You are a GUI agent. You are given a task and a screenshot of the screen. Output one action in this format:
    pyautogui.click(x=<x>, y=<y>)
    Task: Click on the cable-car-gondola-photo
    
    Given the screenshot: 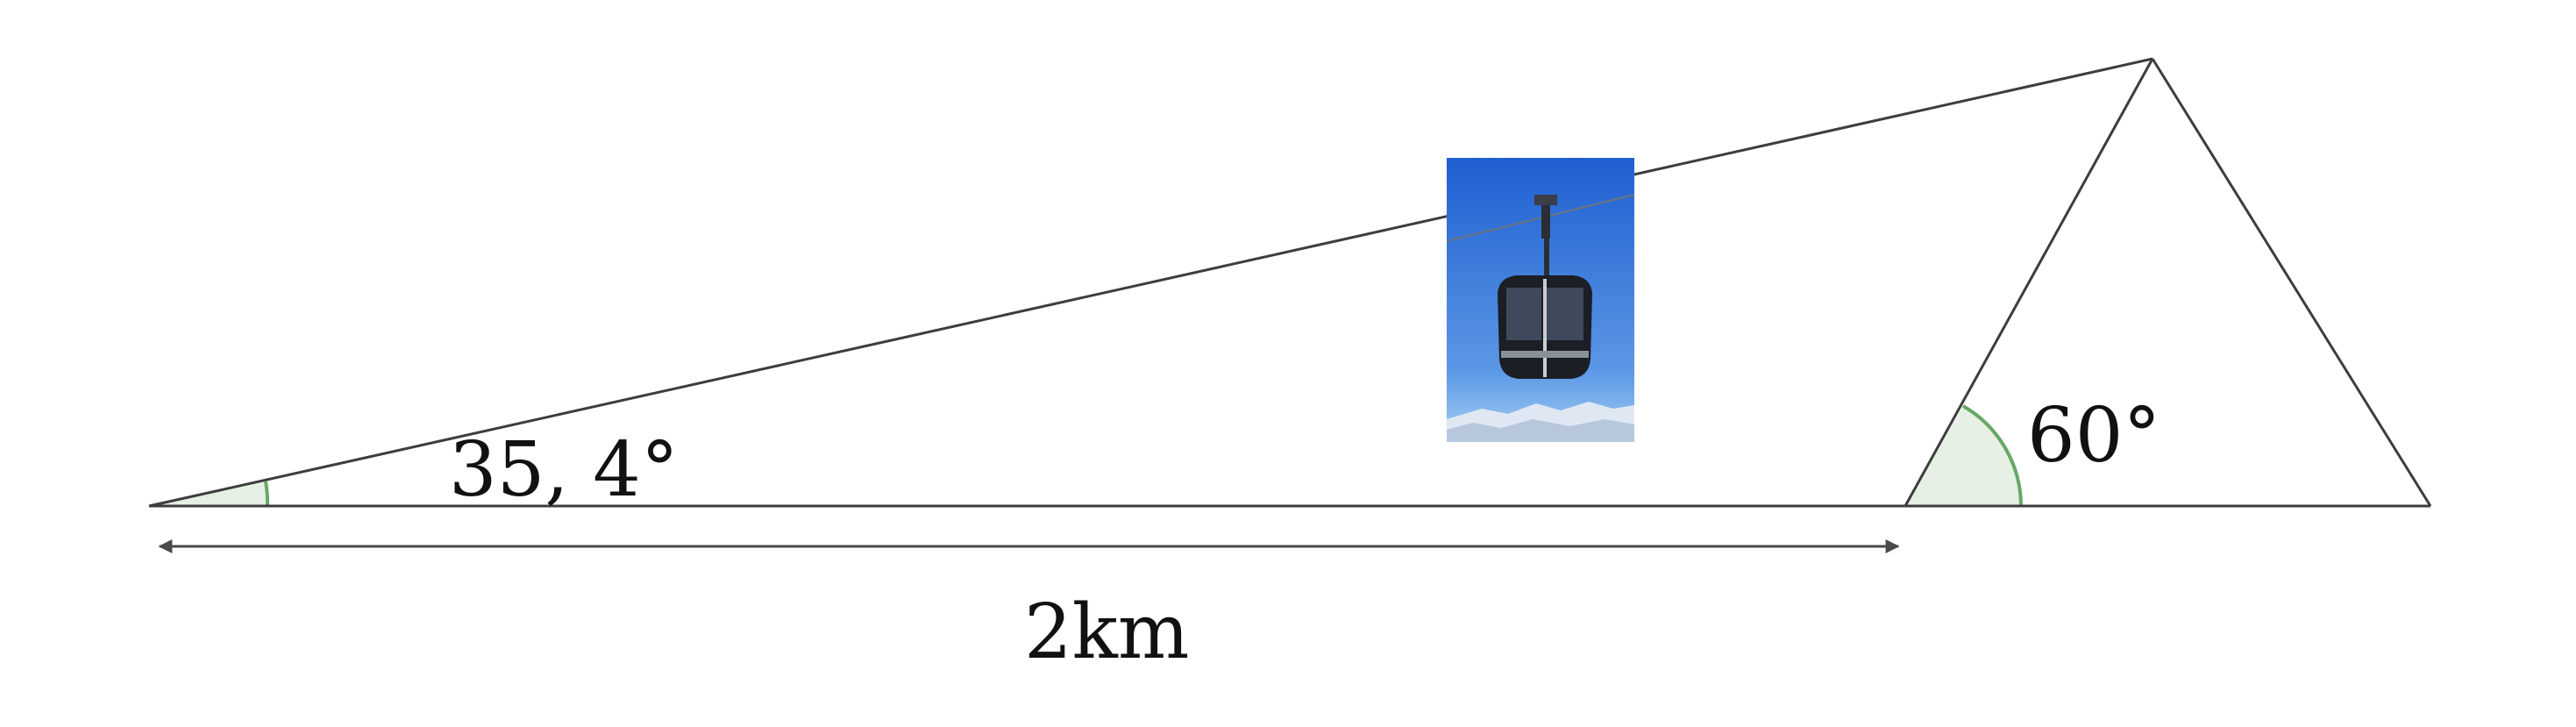 What is the action you would take?
    pyautogui.click(x=1540, y=300)
    